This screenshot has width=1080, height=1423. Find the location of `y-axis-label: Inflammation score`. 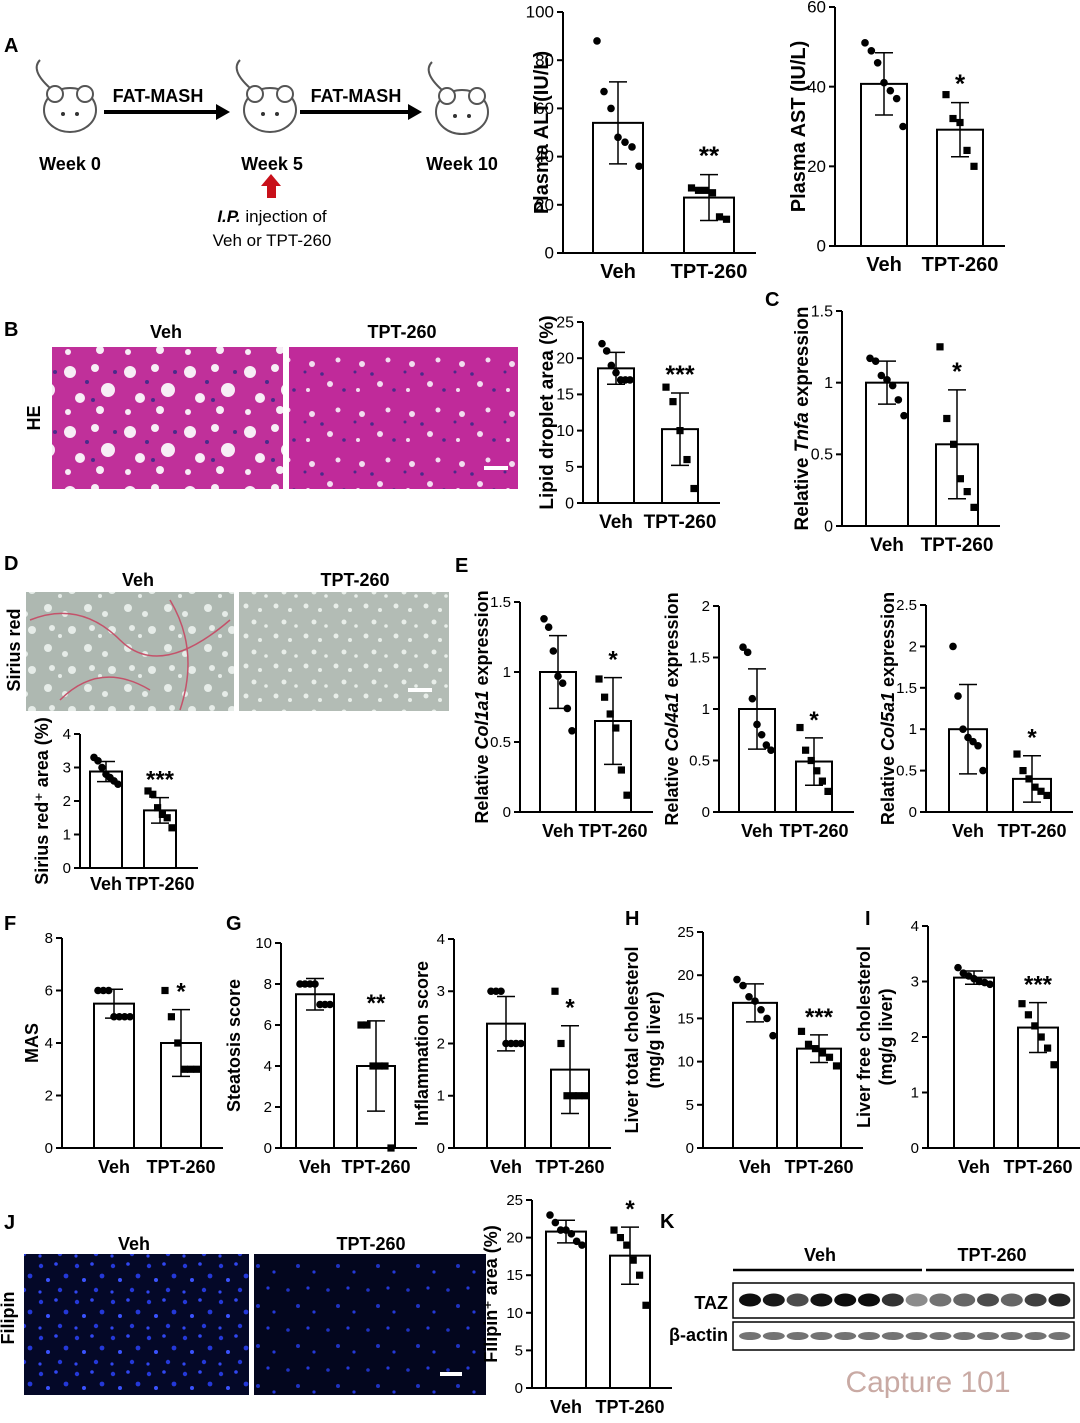

y-axis-label: Inflammation score is located at coordinates (422, 1043).